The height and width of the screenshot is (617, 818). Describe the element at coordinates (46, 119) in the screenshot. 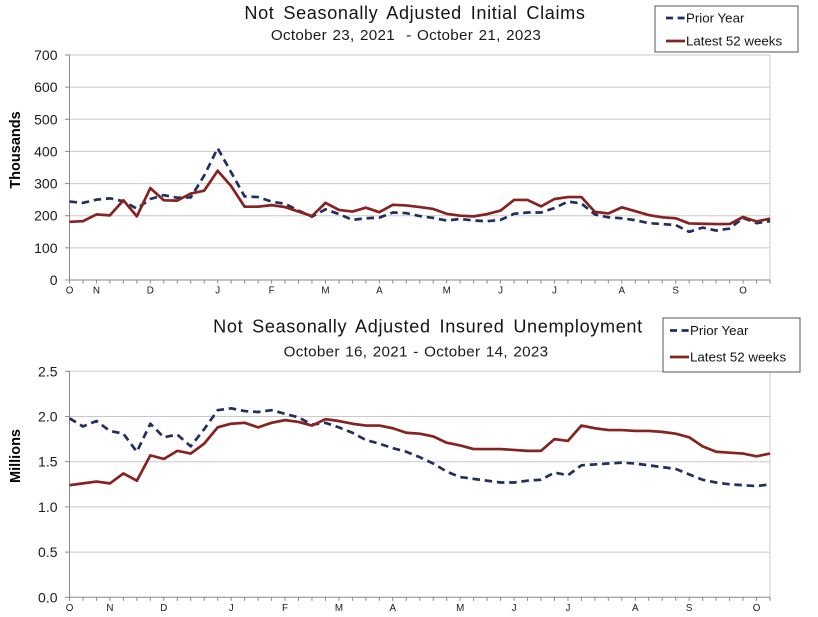

I see `y-tick-label: 500` at that location.